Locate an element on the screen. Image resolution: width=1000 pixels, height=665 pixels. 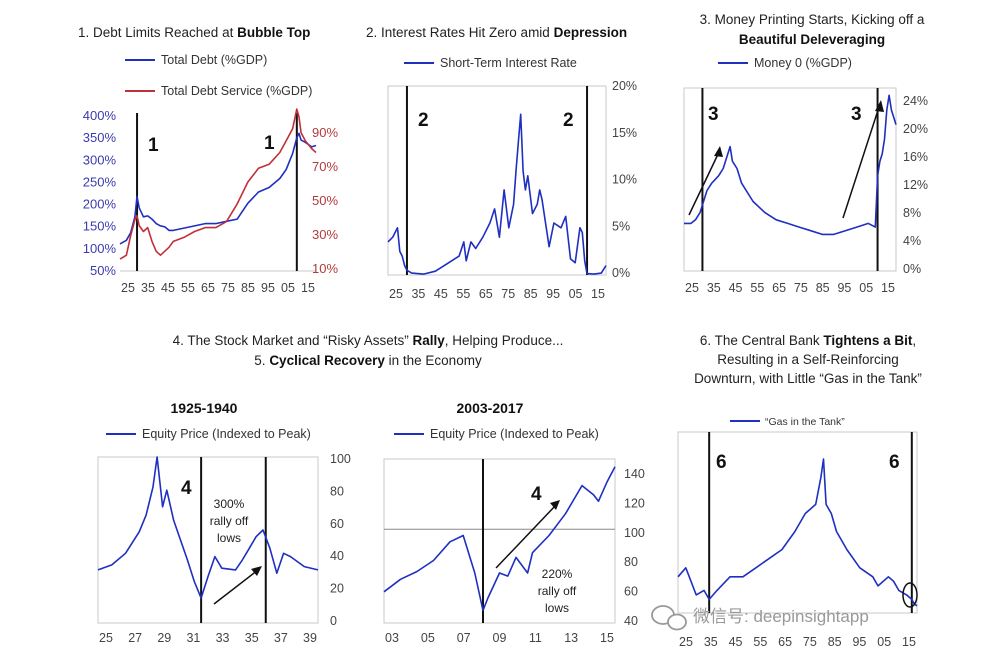
chart-2-xtick-2: 45 is located at coordinates (736, 288).